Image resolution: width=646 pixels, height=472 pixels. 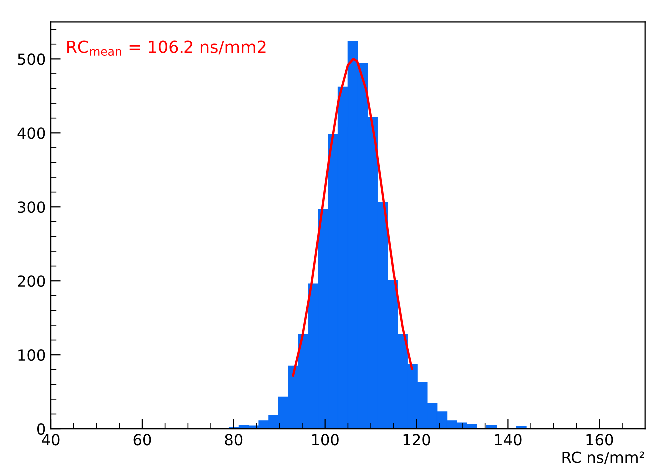 What do you see at coordinates (41, 430) in the screenshot?
I see `y-tick-label: 0` at bounding box center [41, 430].